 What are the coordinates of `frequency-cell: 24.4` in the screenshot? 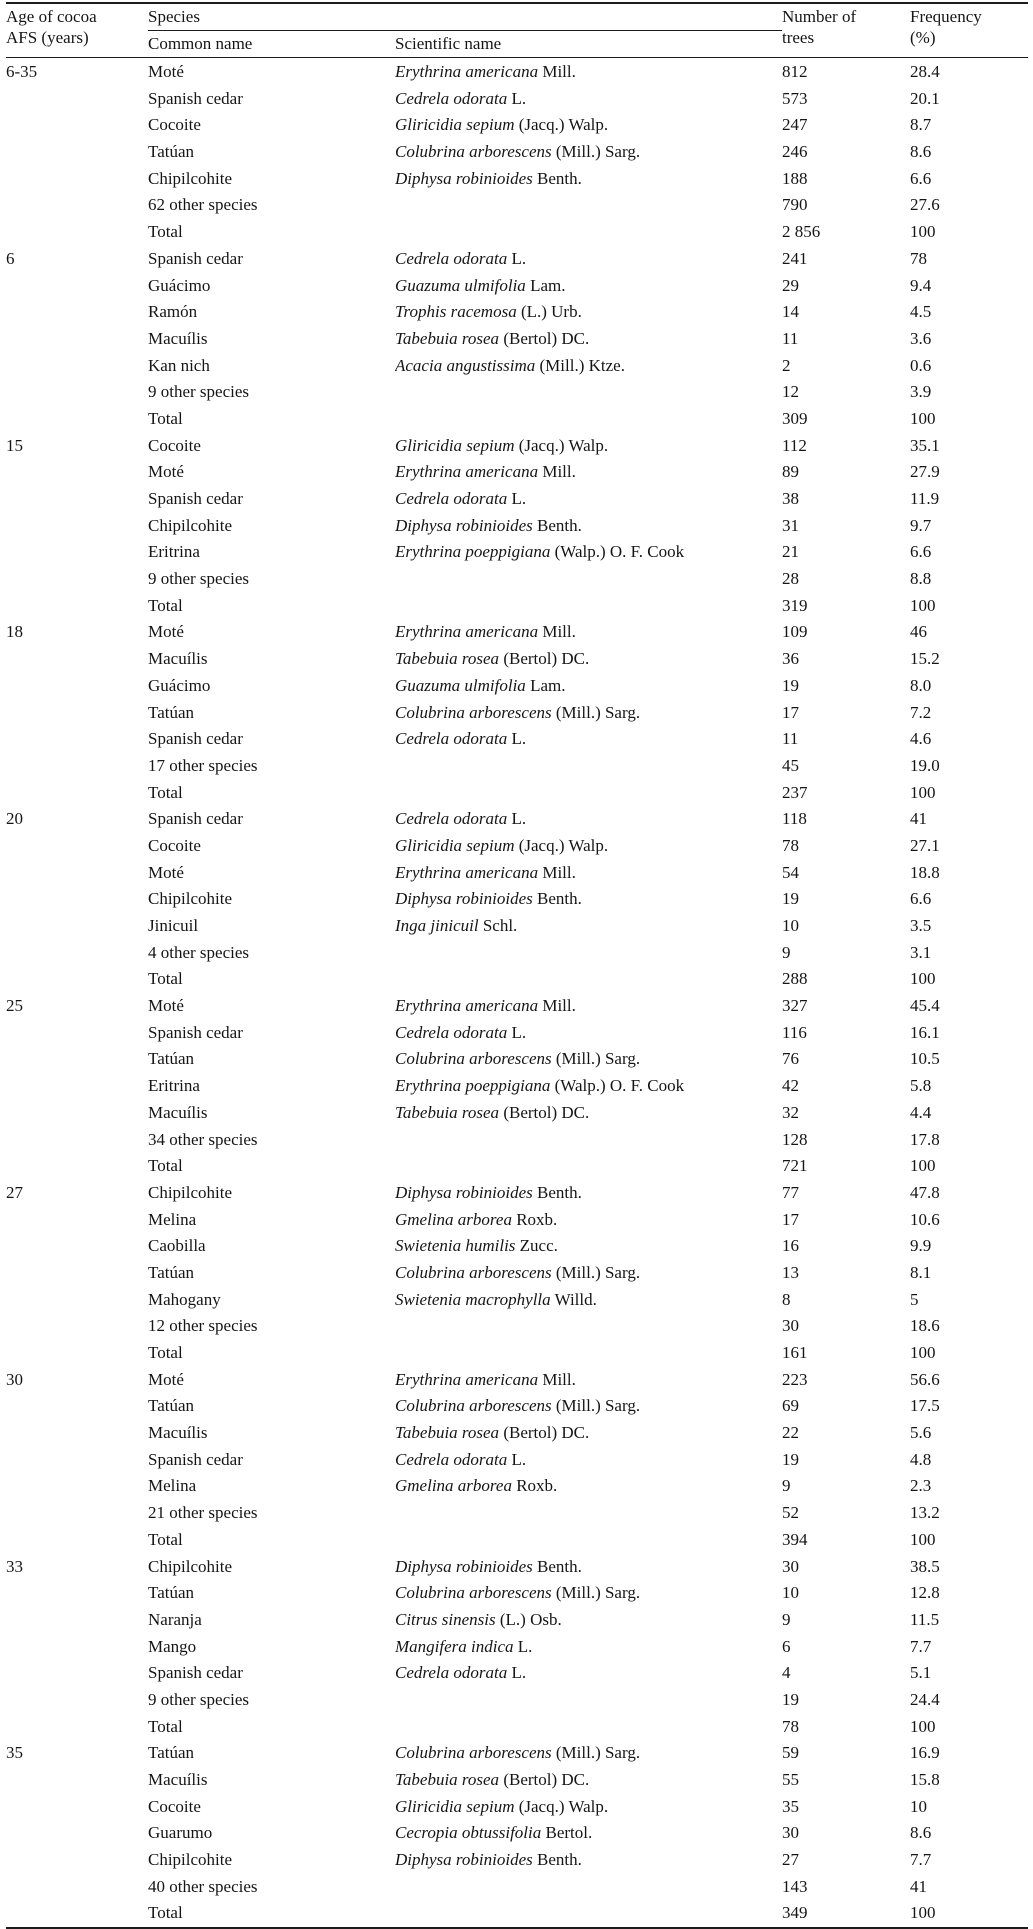 It's located at (925, 1699).